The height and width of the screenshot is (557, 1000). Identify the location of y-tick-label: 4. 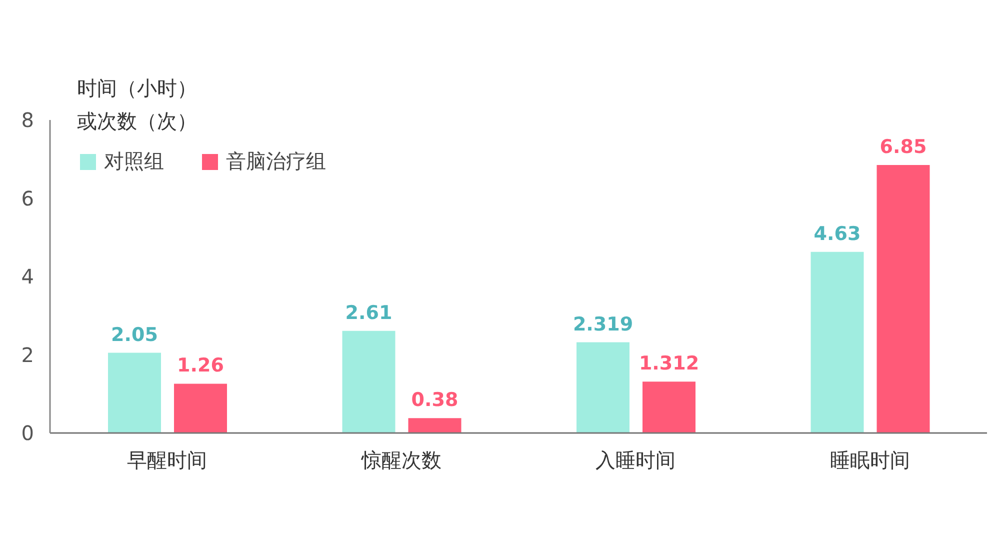
(27, 276).